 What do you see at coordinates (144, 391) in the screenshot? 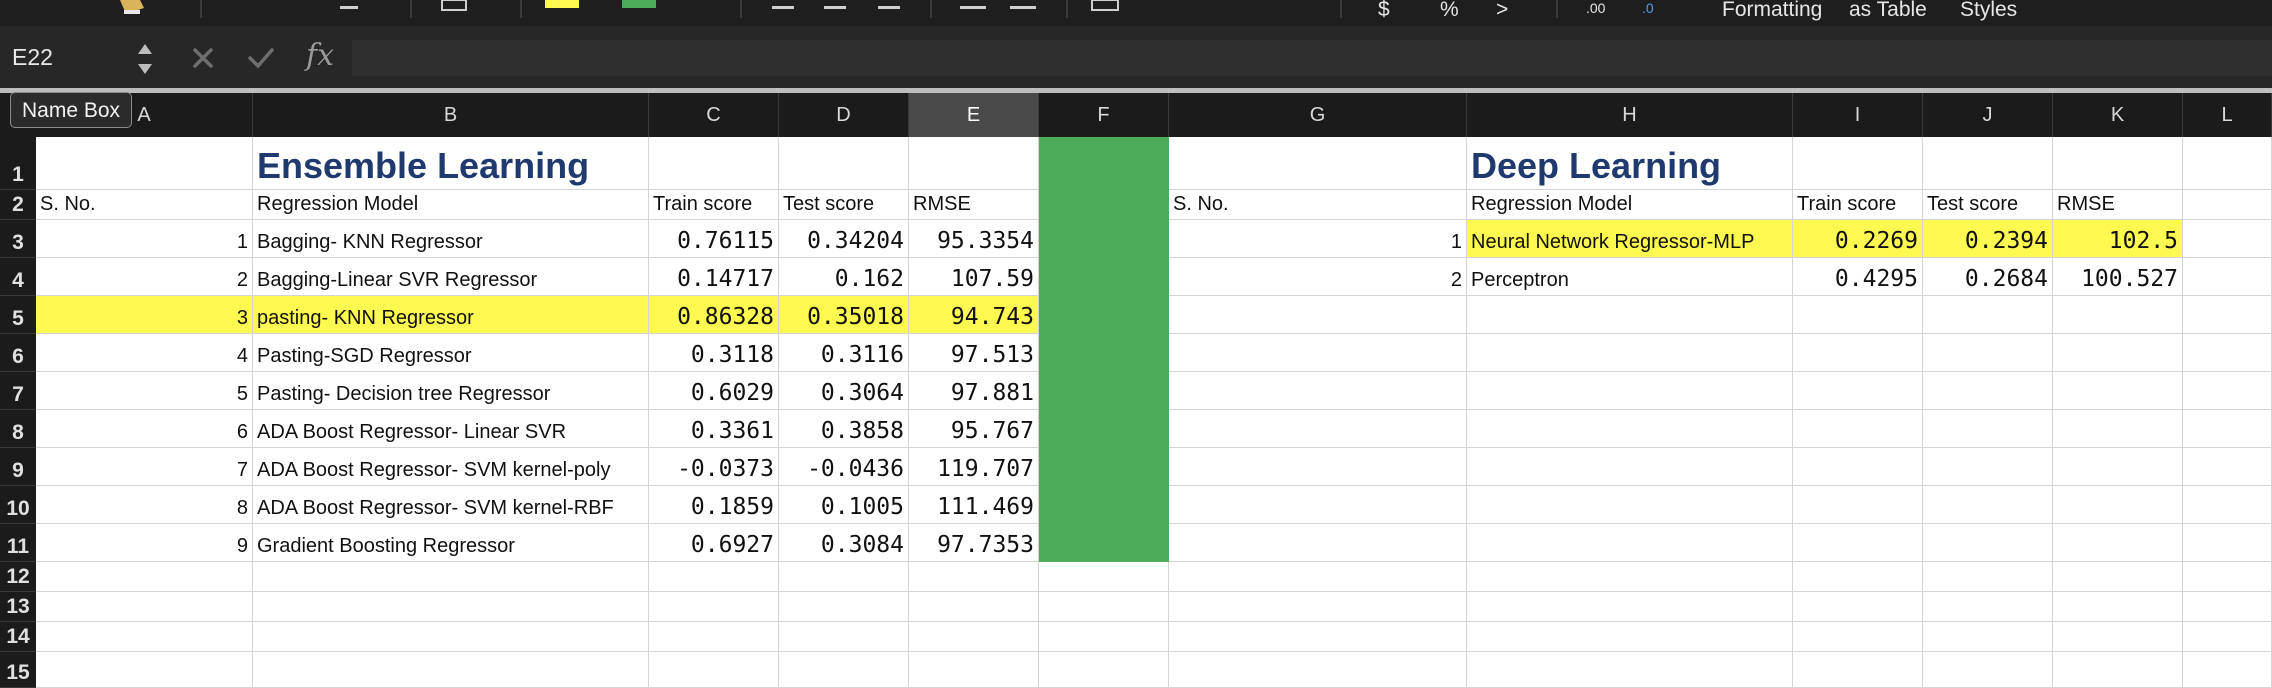
I see `ensemble-sno-cell: 5` at bounding box center [144, 391].